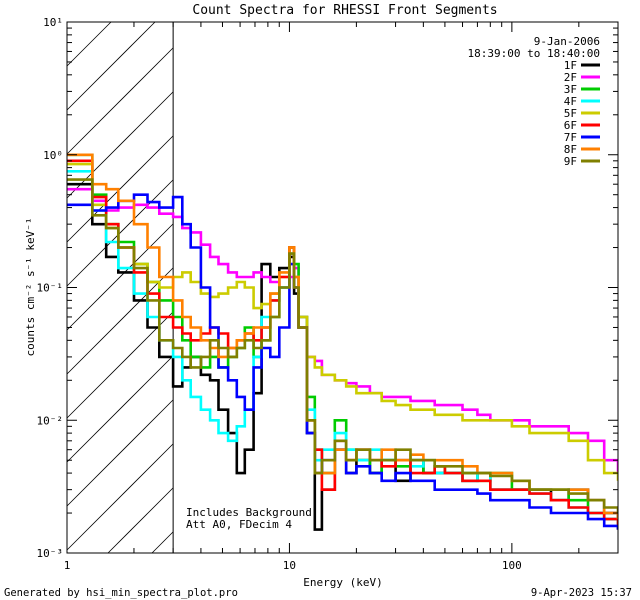 This screenshot has width=640, height=600. What do you see at coordinates (239, 524) in the screenshot?
I see `annotation-attenuator: Att A0, FDecim 4` at bounding box center [239, 524].